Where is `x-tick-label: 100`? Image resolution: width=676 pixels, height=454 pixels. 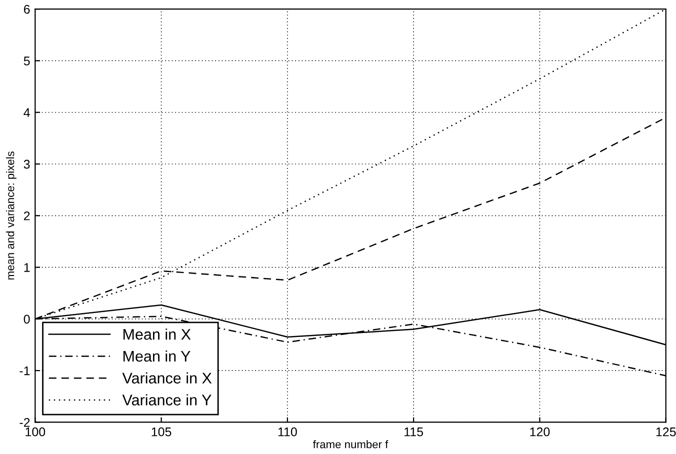
x-tick-label: 100 is located at coordinates (36, 431).